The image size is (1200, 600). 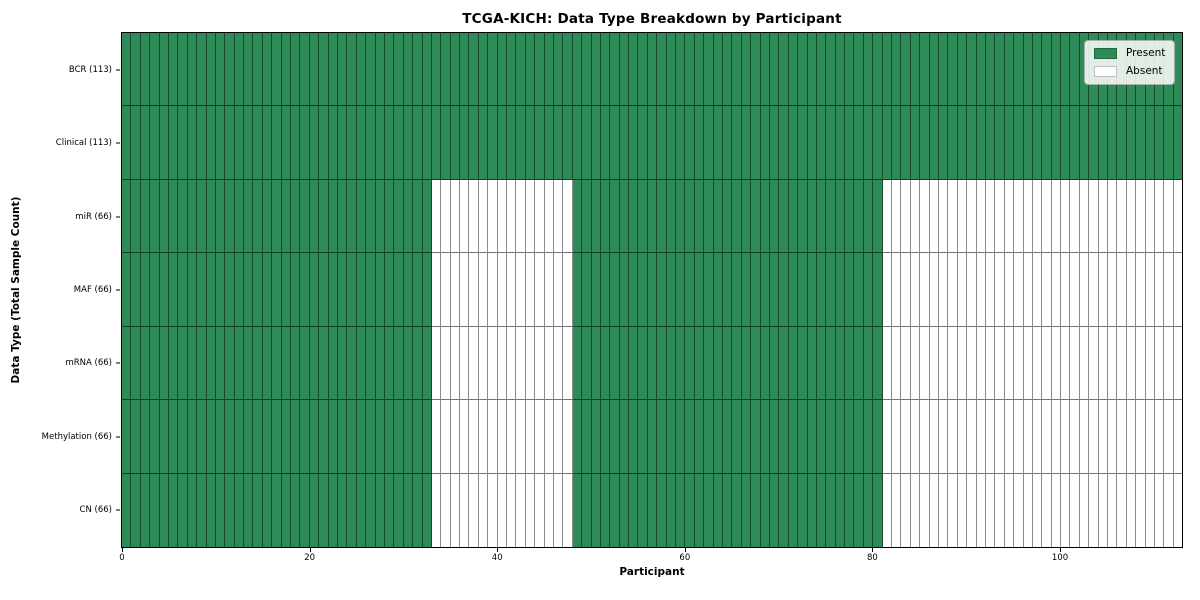 What do you see at coordinates (1144, 71) in the screenshot?
I see `legend-label: Absent` at bounding box center [1144, 71].